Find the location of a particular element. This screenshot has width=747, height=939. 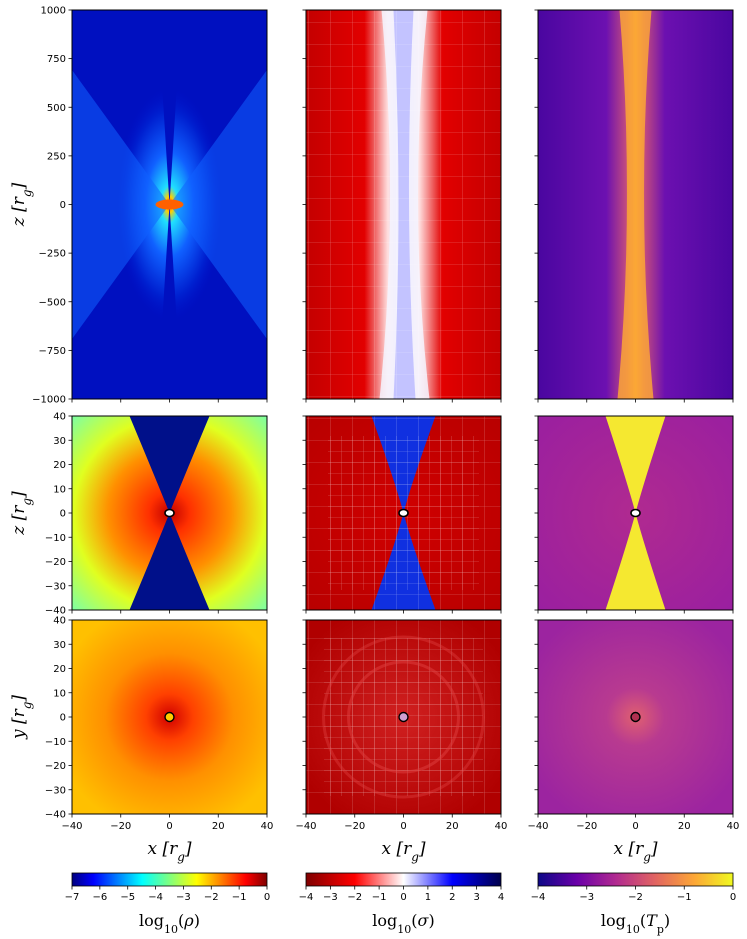

y-tick-label: 500 is located at coordinates (56, 108).